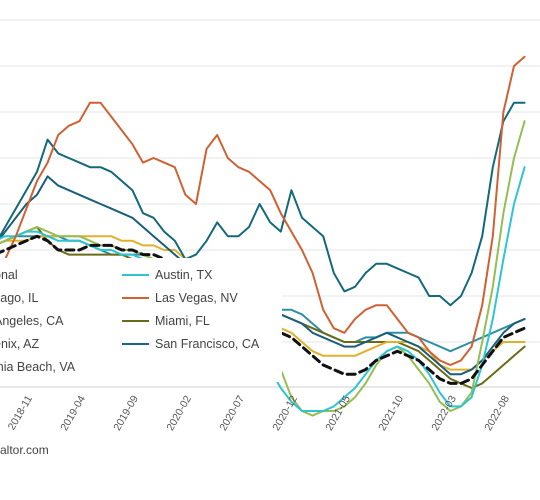 This screenshot has width=540, height=500. What do you see at coordinates (285, 413) in the screenshot?
I see `x-tick-label: 2020-12` at bounding box center [285, 413].